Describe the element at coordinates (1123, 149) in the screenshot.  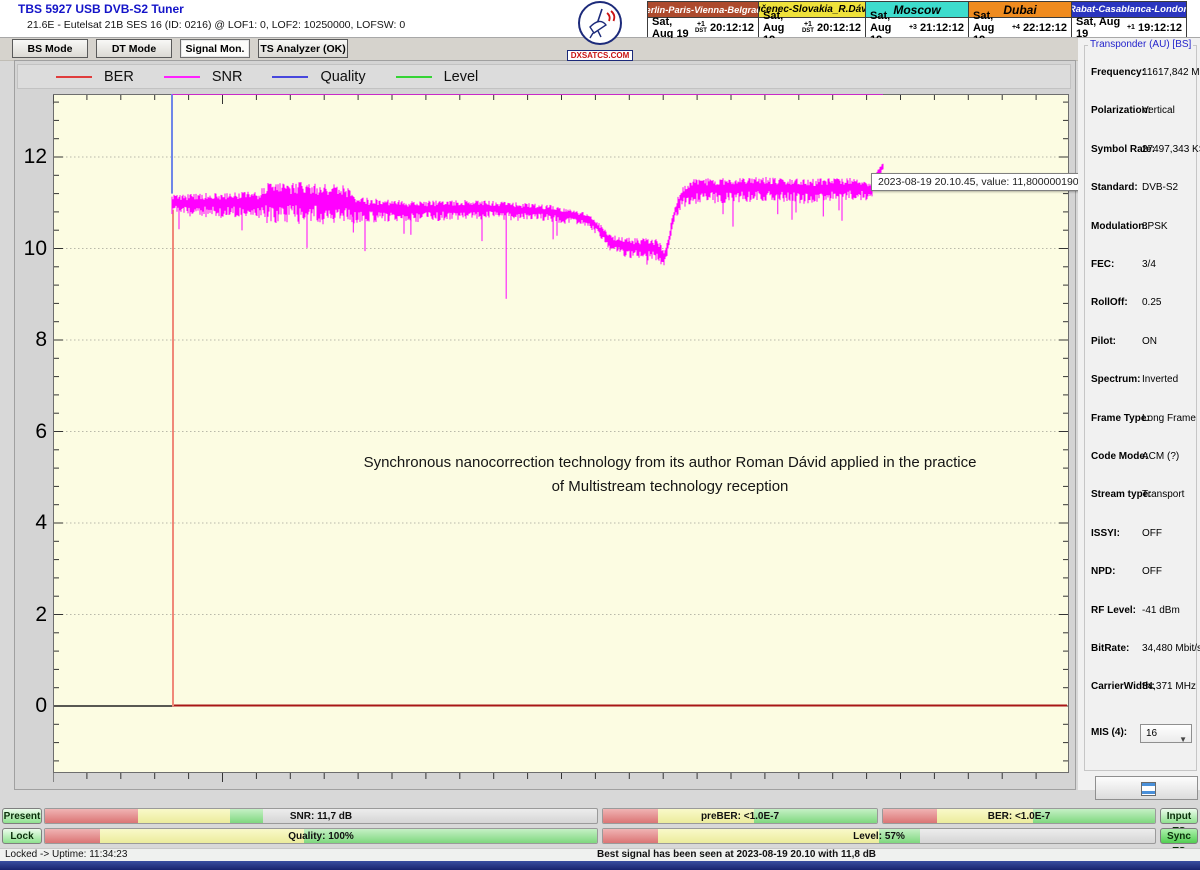
I see `param-label: Symbol Rate:` at that location.